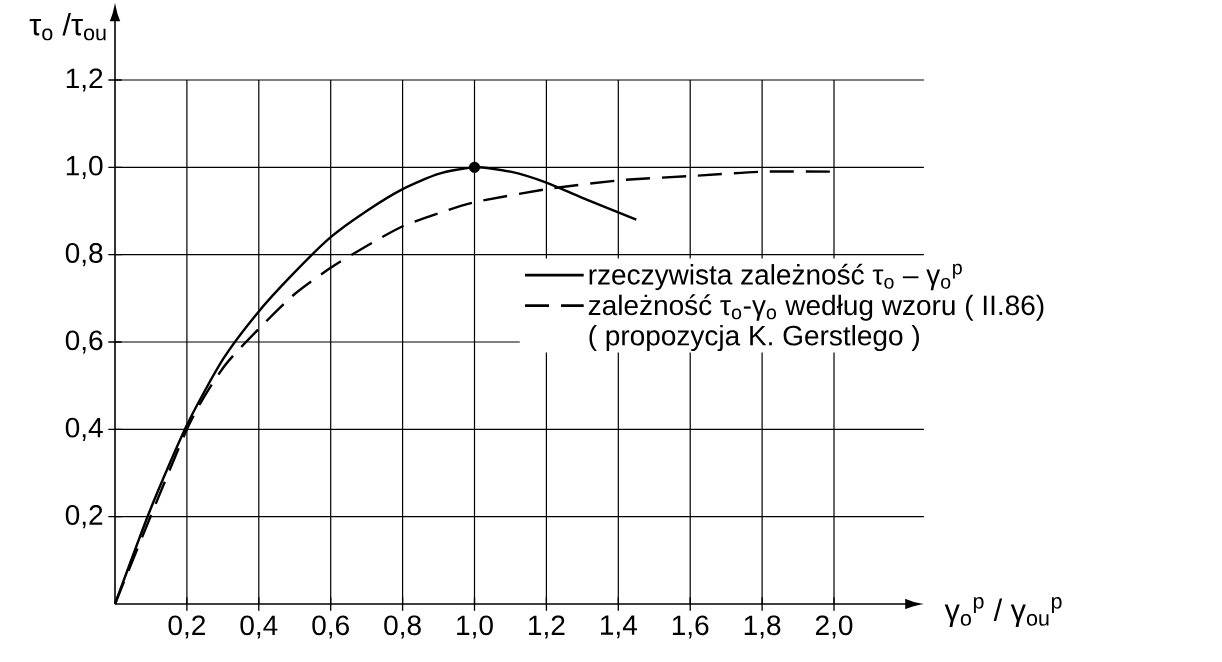 The width and height of the screenshot is (1222, 662). Describe the element at coordinates (259, 627) in the screenshot. I see `x-tick-label: 0,4` at that location.